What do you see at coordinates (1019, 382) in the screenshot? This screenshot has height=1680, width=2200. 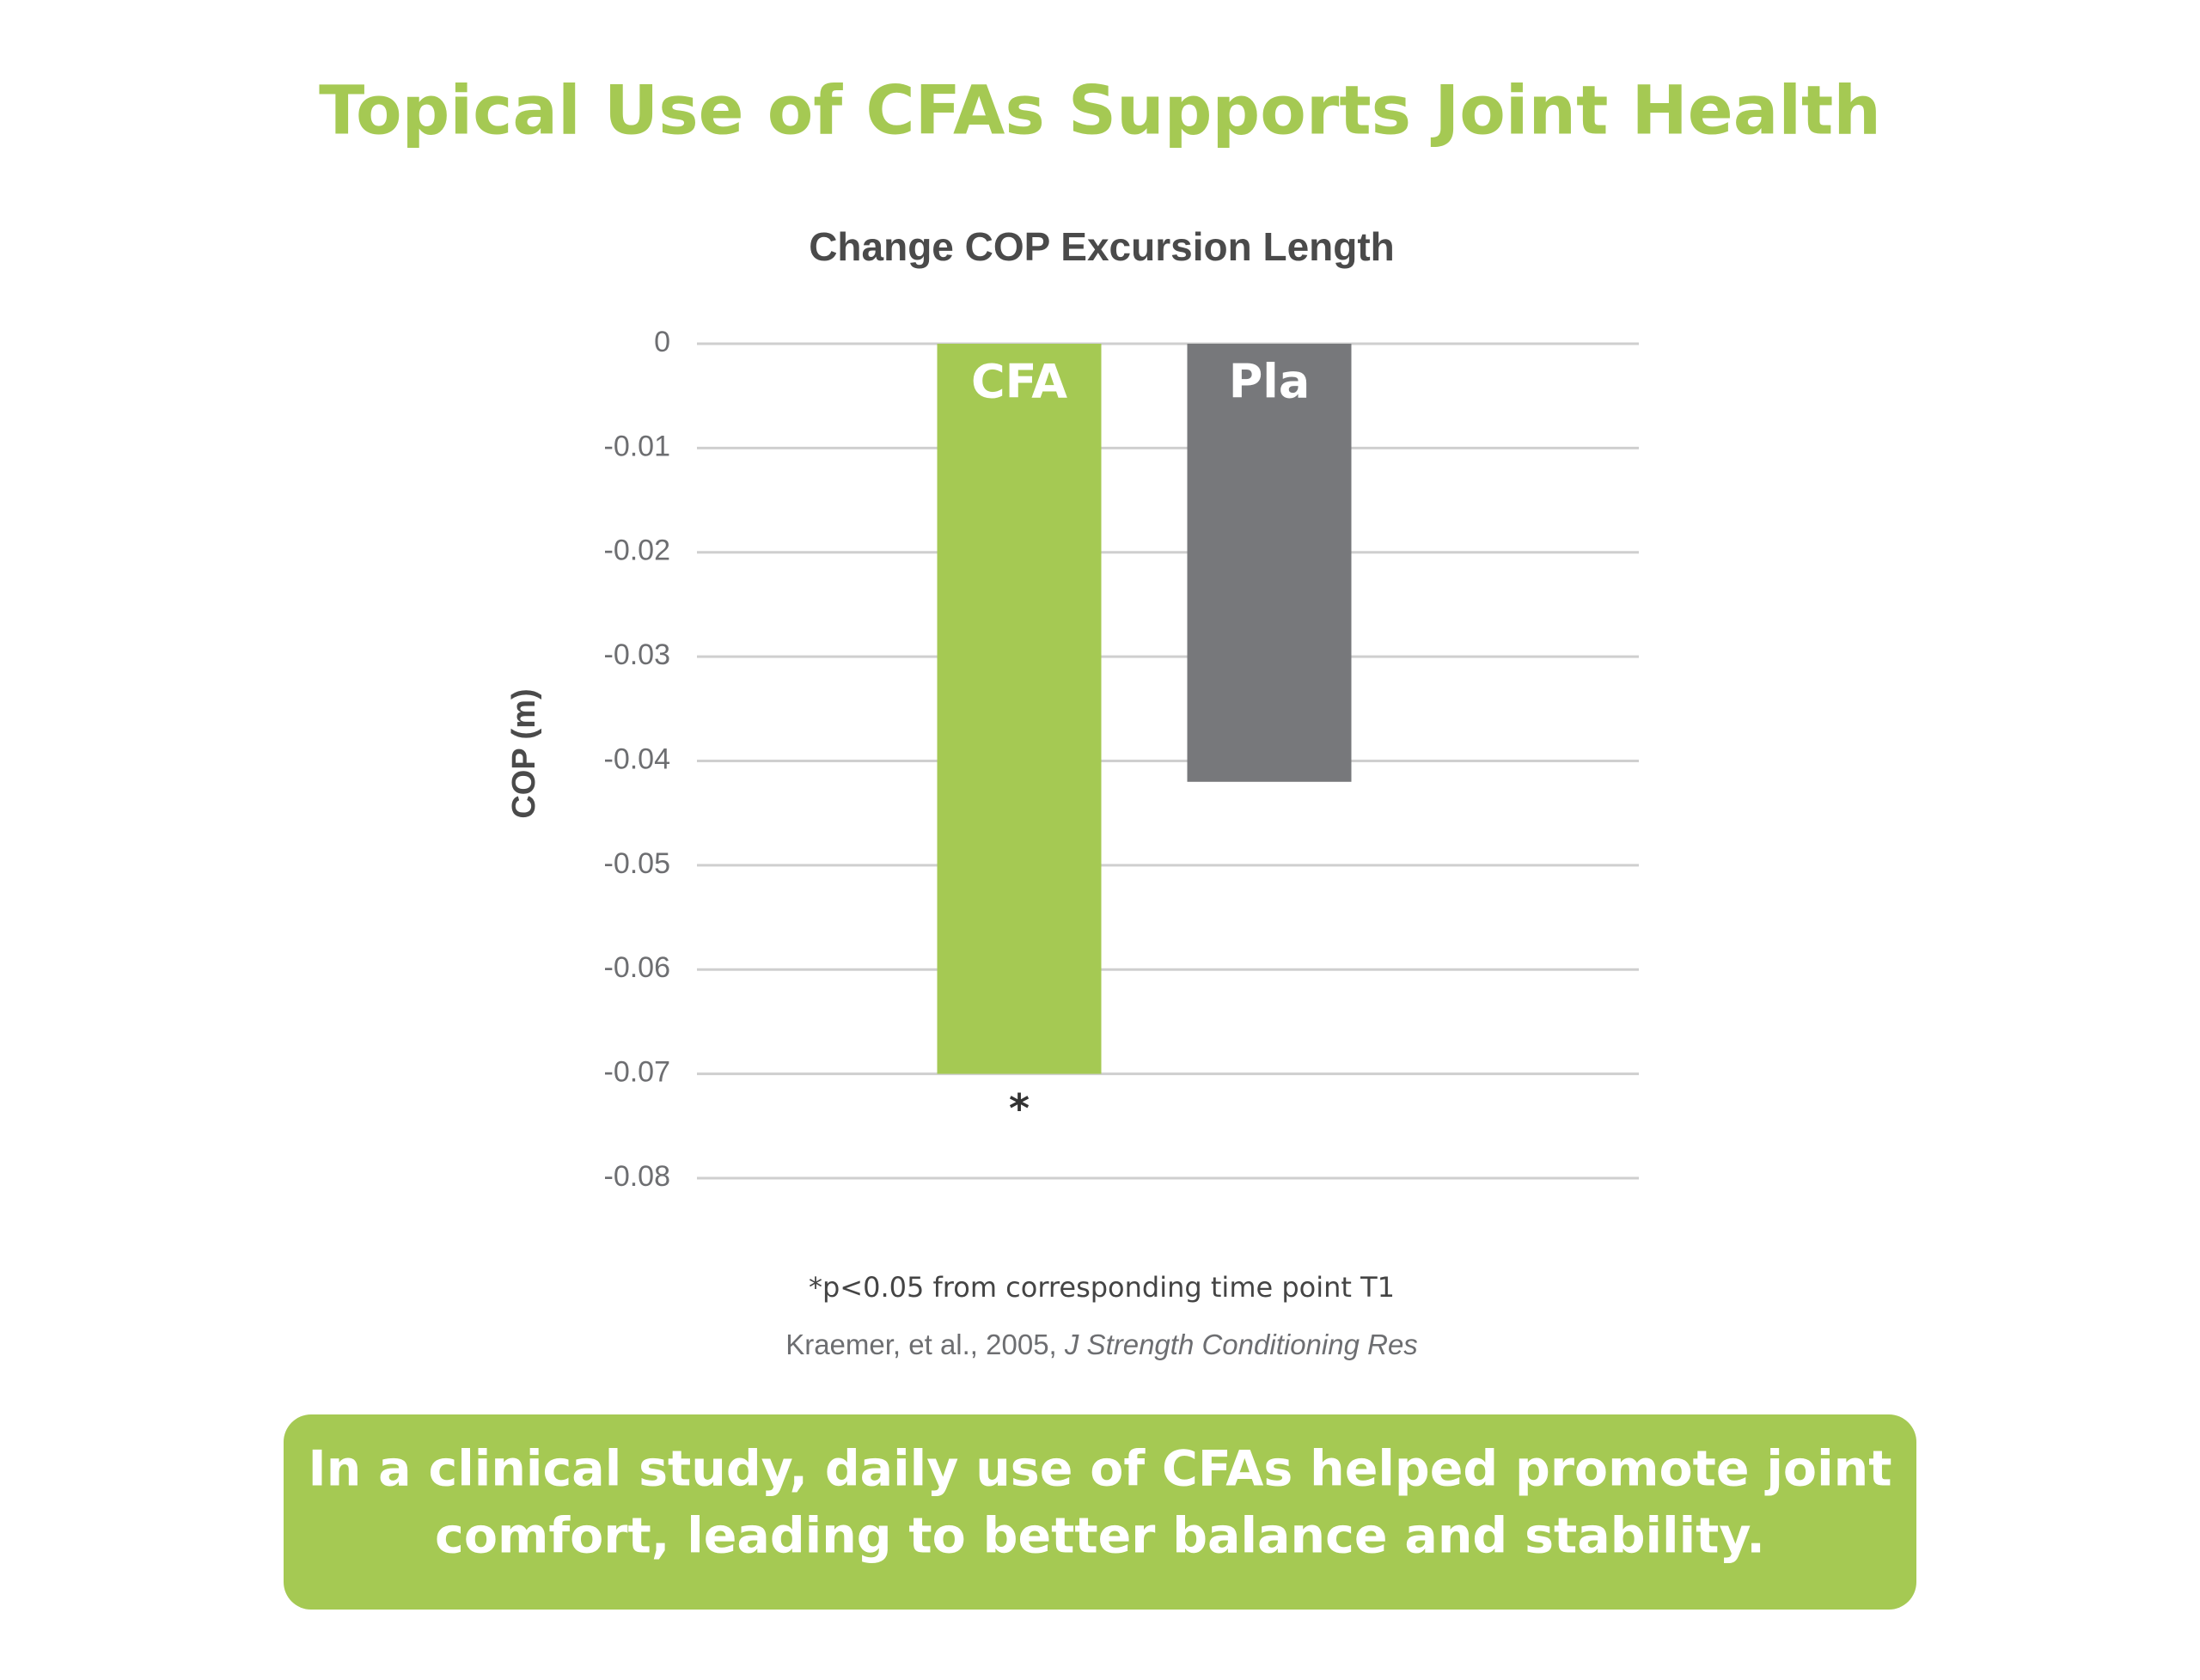 I see `bar-category-label: CFA` at bounding box center [1019, 382].